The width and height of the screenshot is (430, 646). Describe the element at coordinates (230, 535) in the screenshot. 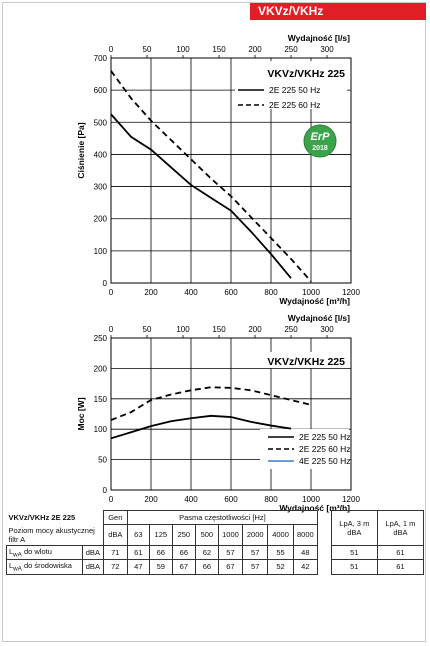

I see `freq-cell: 1000` at that location.